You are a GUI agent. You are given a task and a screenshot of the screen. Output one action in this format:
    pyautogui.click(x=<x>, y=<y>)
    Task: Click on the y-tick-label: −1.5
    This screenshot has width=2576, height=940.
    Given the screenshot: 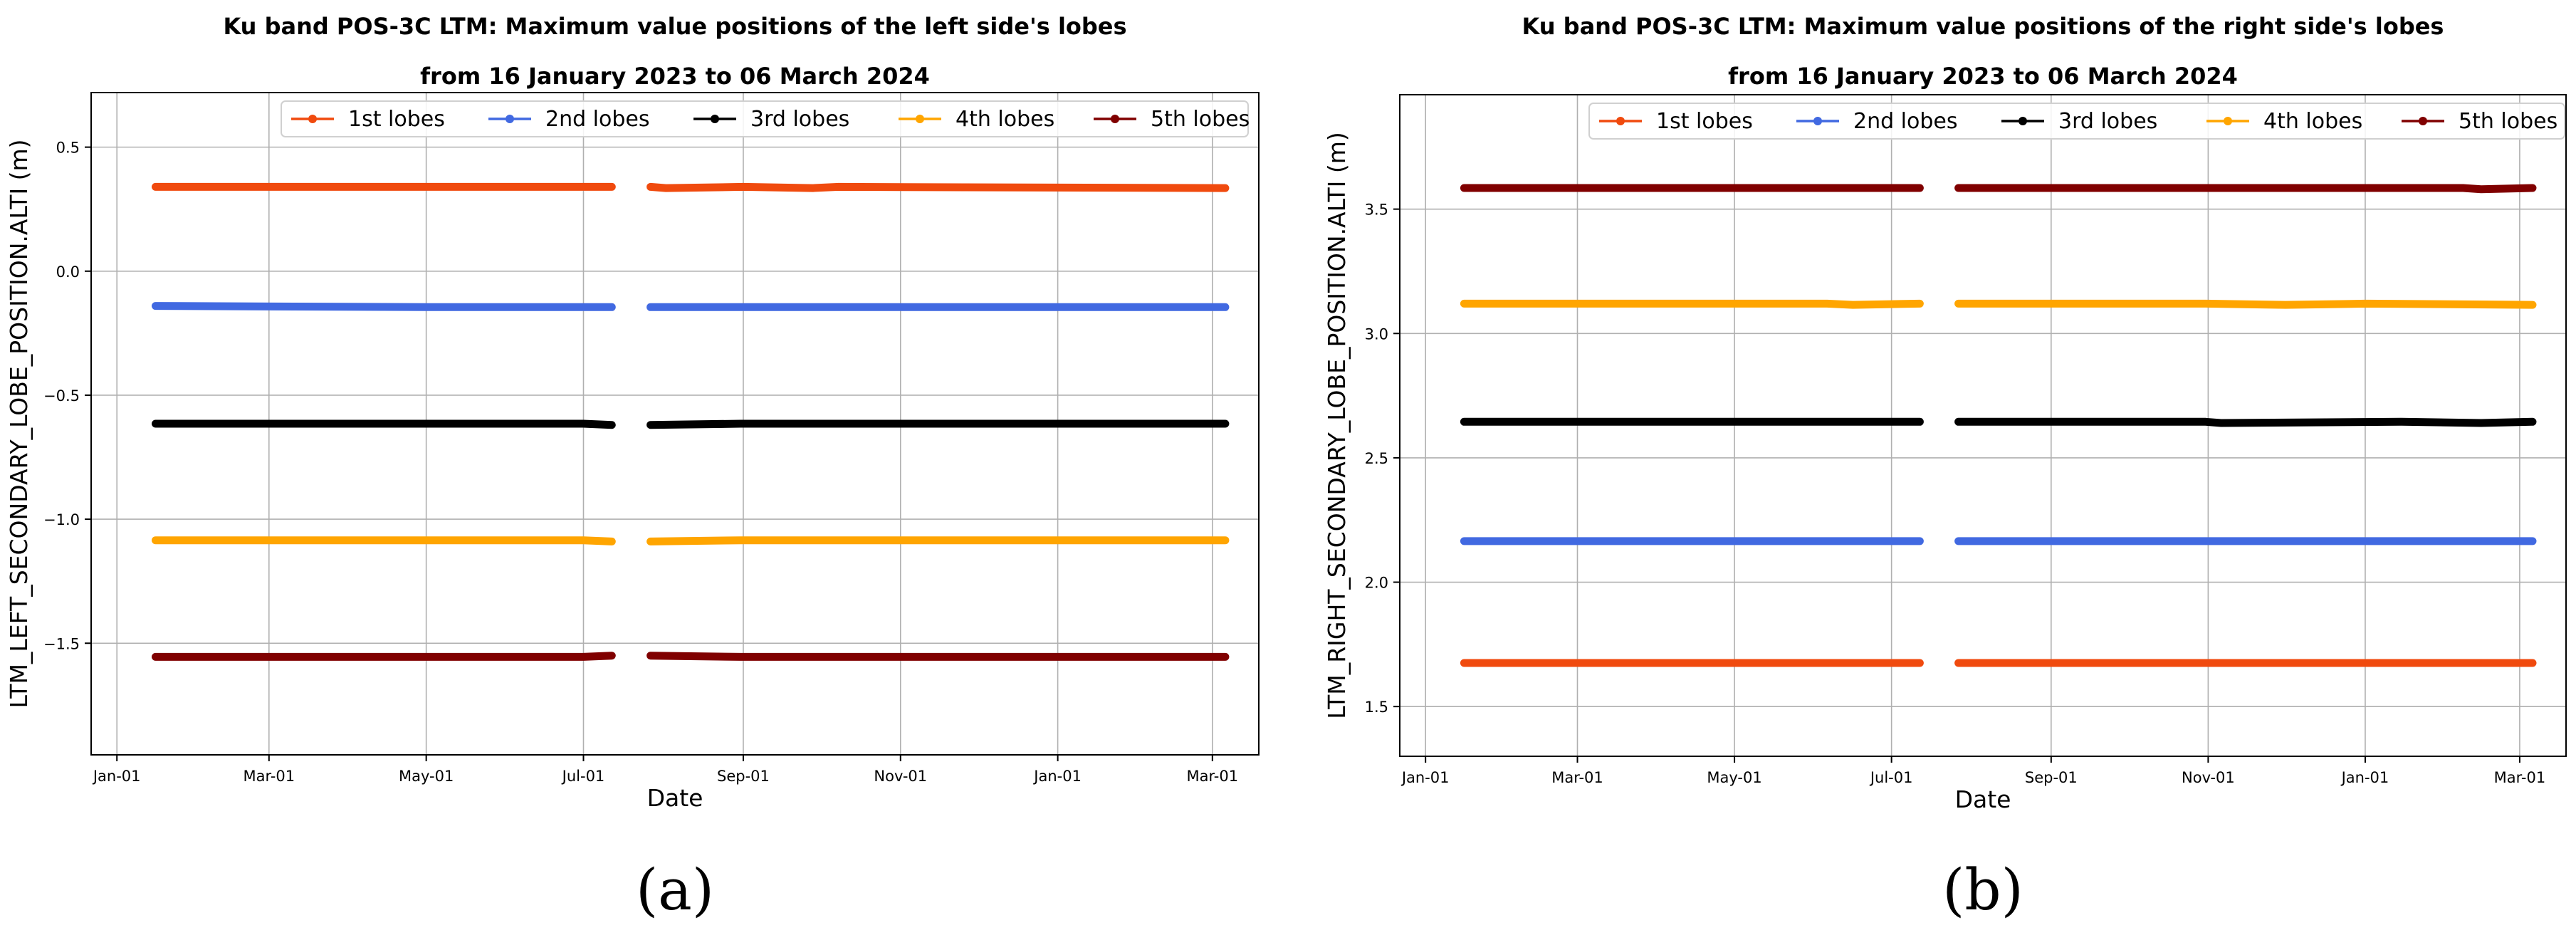 What is the action you would take?
    pyautogui.click(x=61, y=643)
    